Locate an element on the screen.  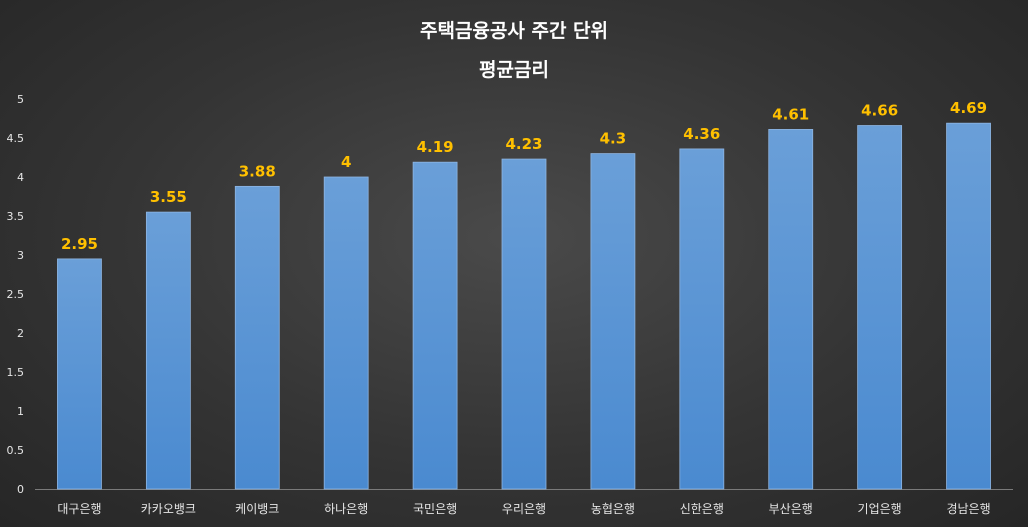
y-tick-label: 1.5 is located at coordinates (16, 372).